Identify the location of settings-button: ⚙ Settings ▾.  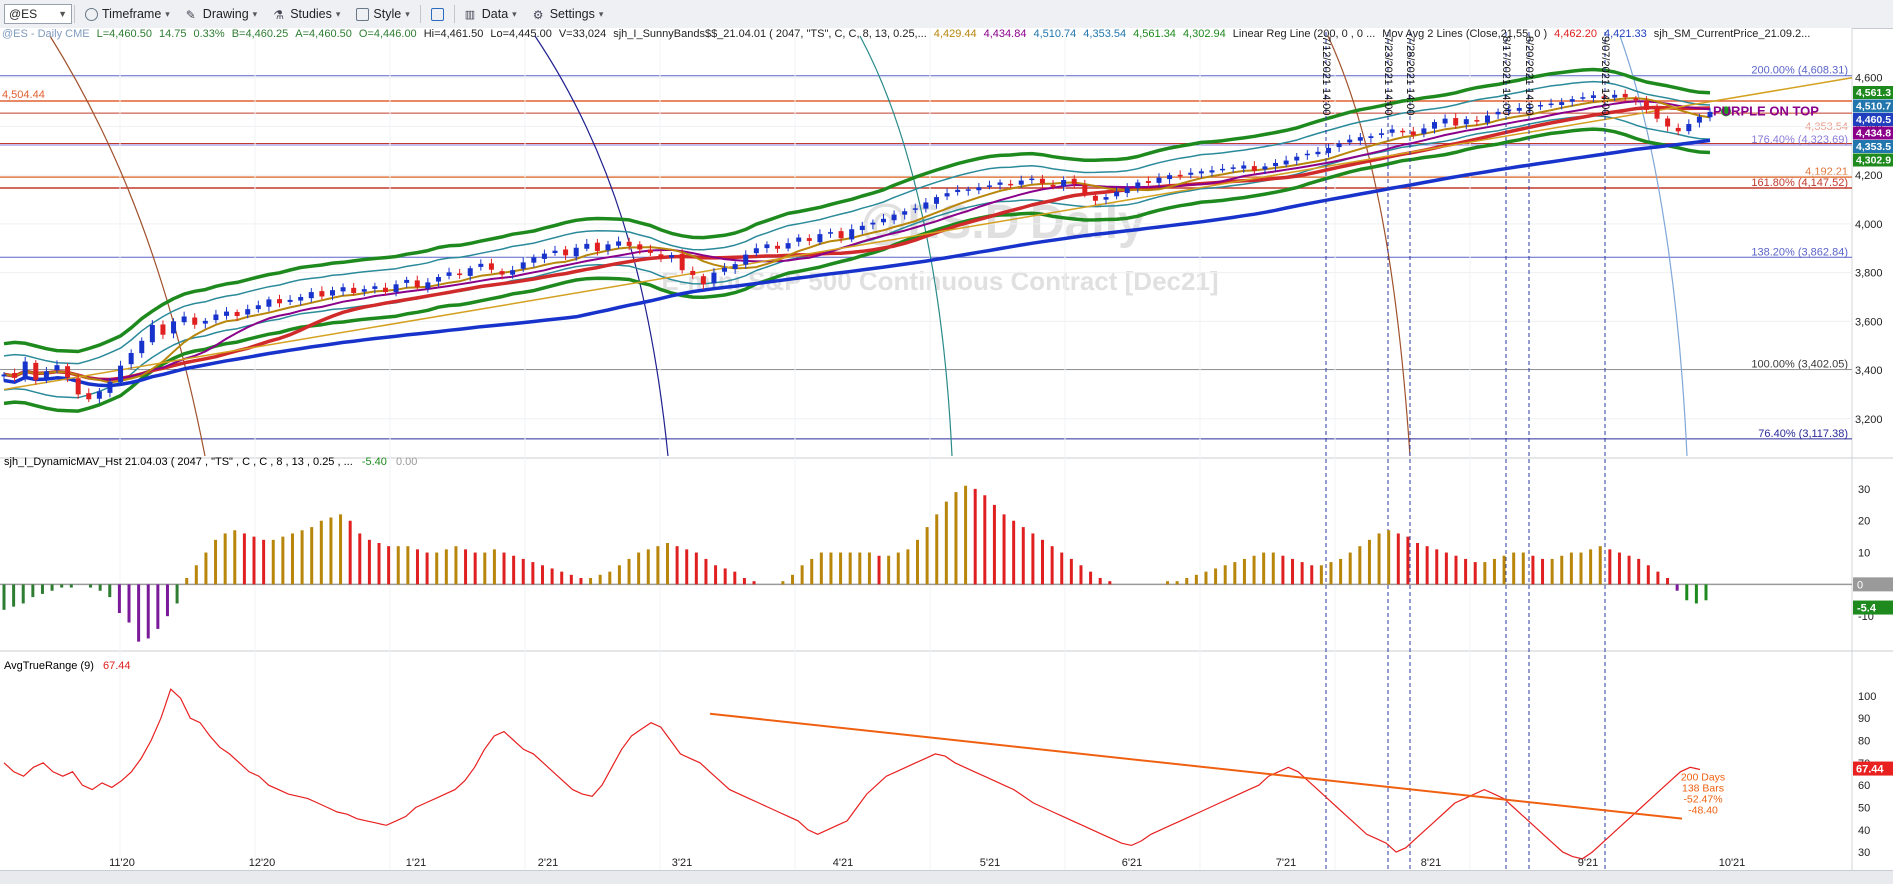
(568, 14).